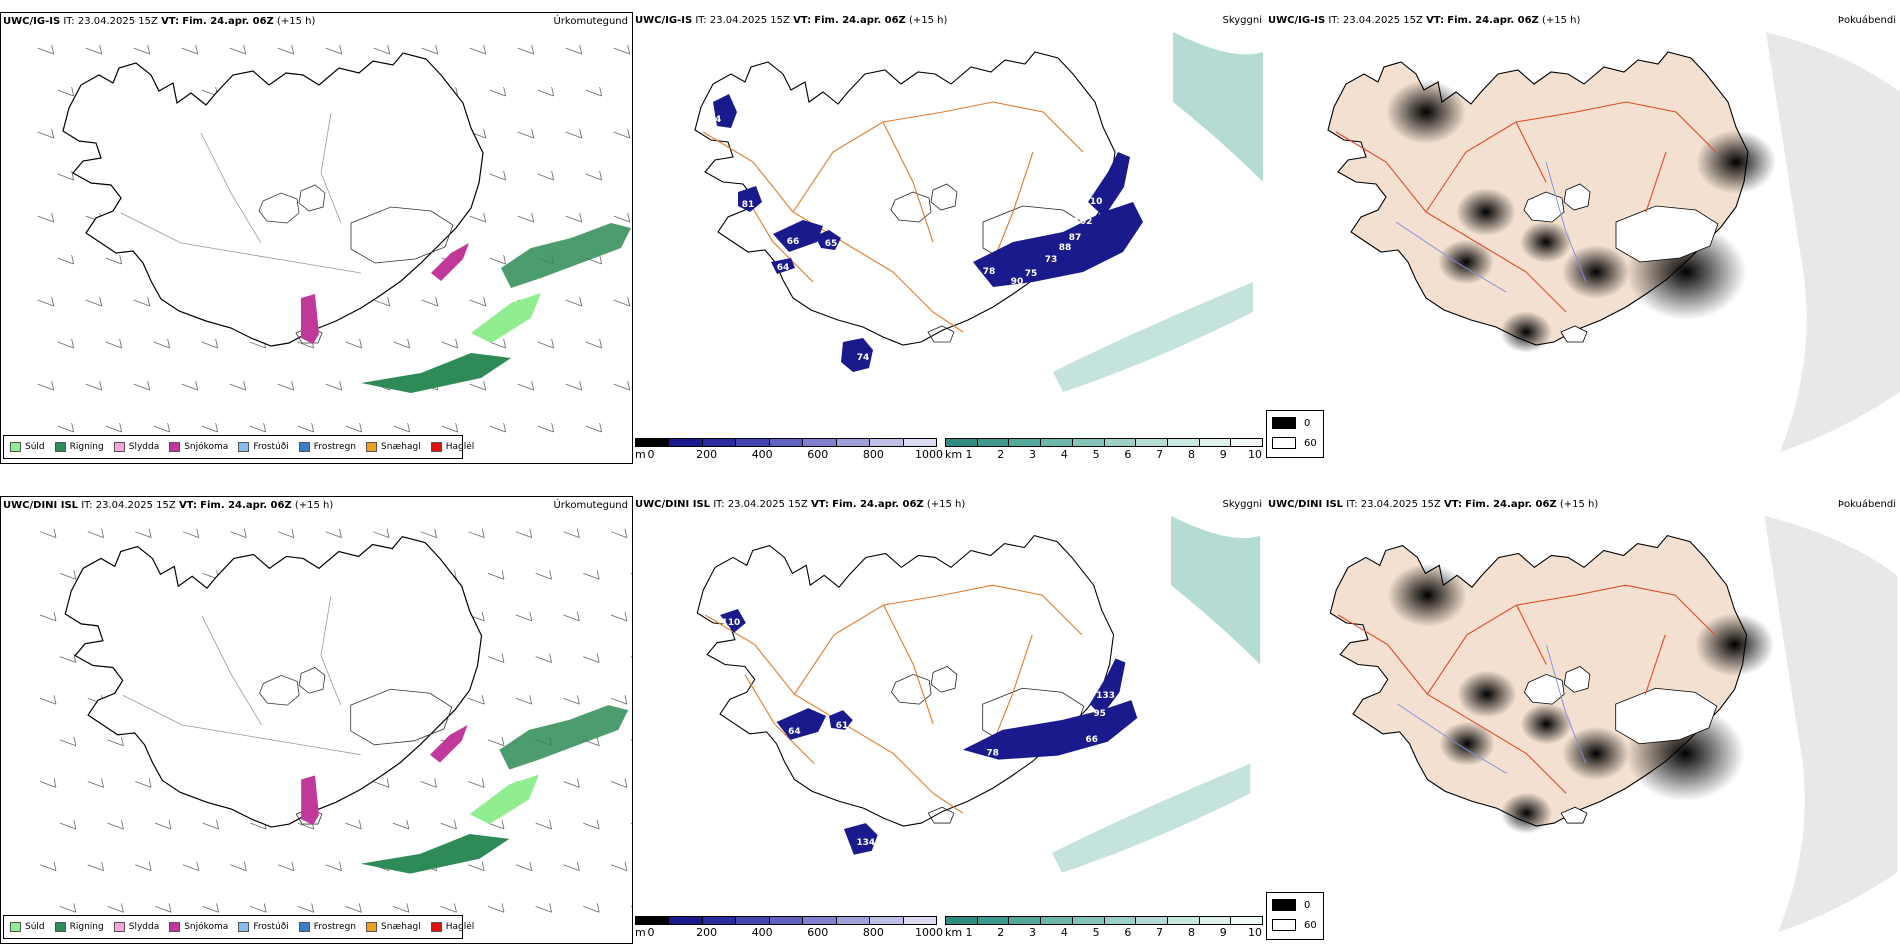 This screenshot has height=950, width=1900. Describe the element at coordinates (1307, 905) in the screenshot. I see `legend-label: 0` at that location.